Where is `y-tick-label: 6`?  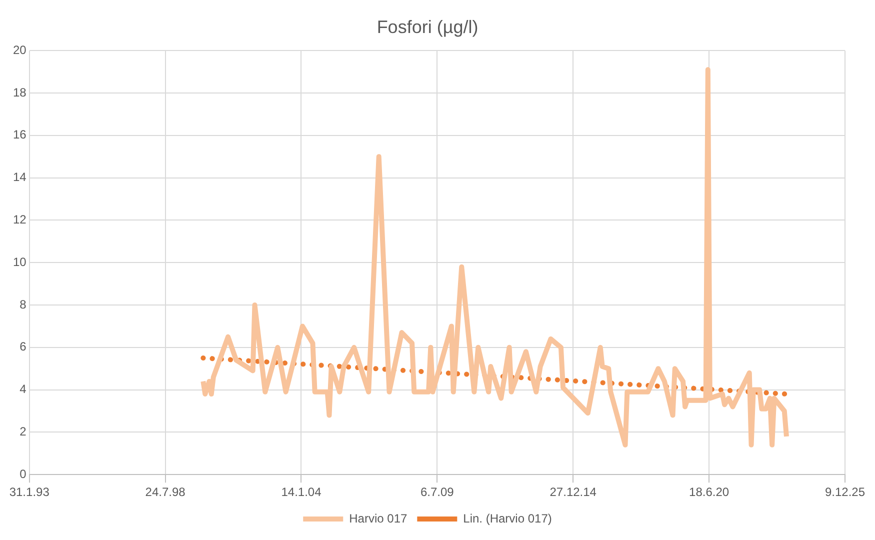 y-tick-label: 6 is located at coordinates (23, 347).